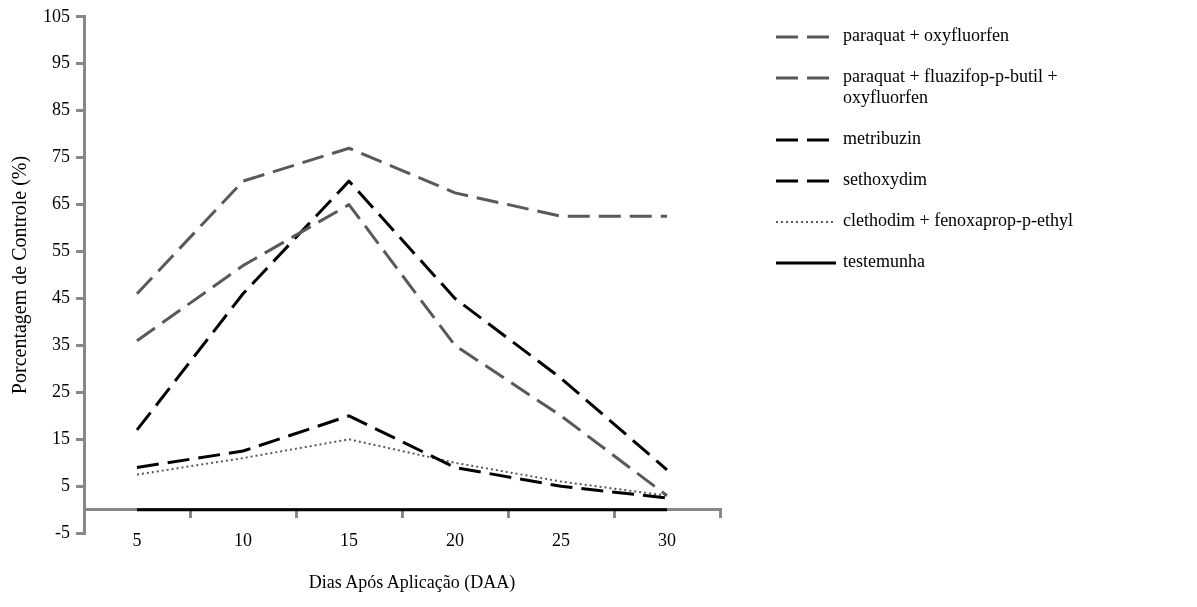 The height and width of the screenshot is (607, 1197). What do you see at coordinates (951, 87) in the screenshot?
I see `legend-label: paraquat + fluazifop-p-butil + oxyfluorfen` at bounding box center [951, 87].